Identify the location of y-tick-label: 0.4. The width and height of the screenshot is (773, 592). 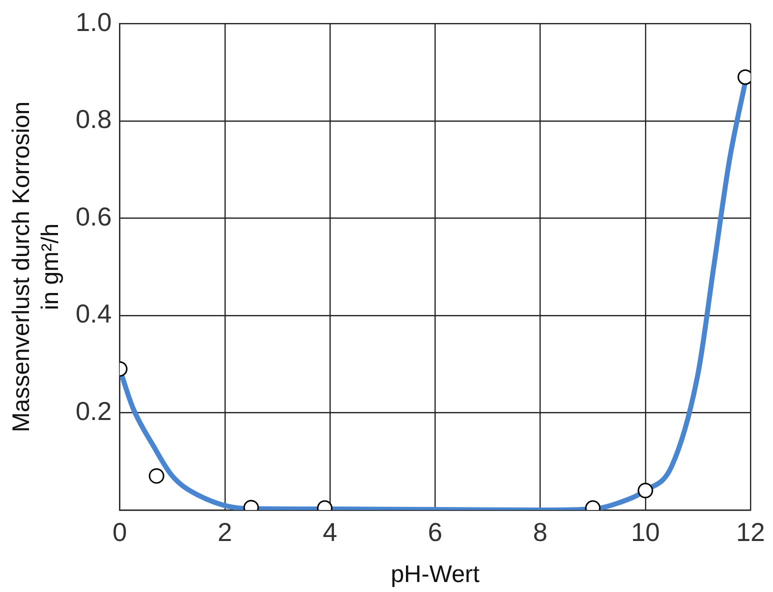
(94, 313).